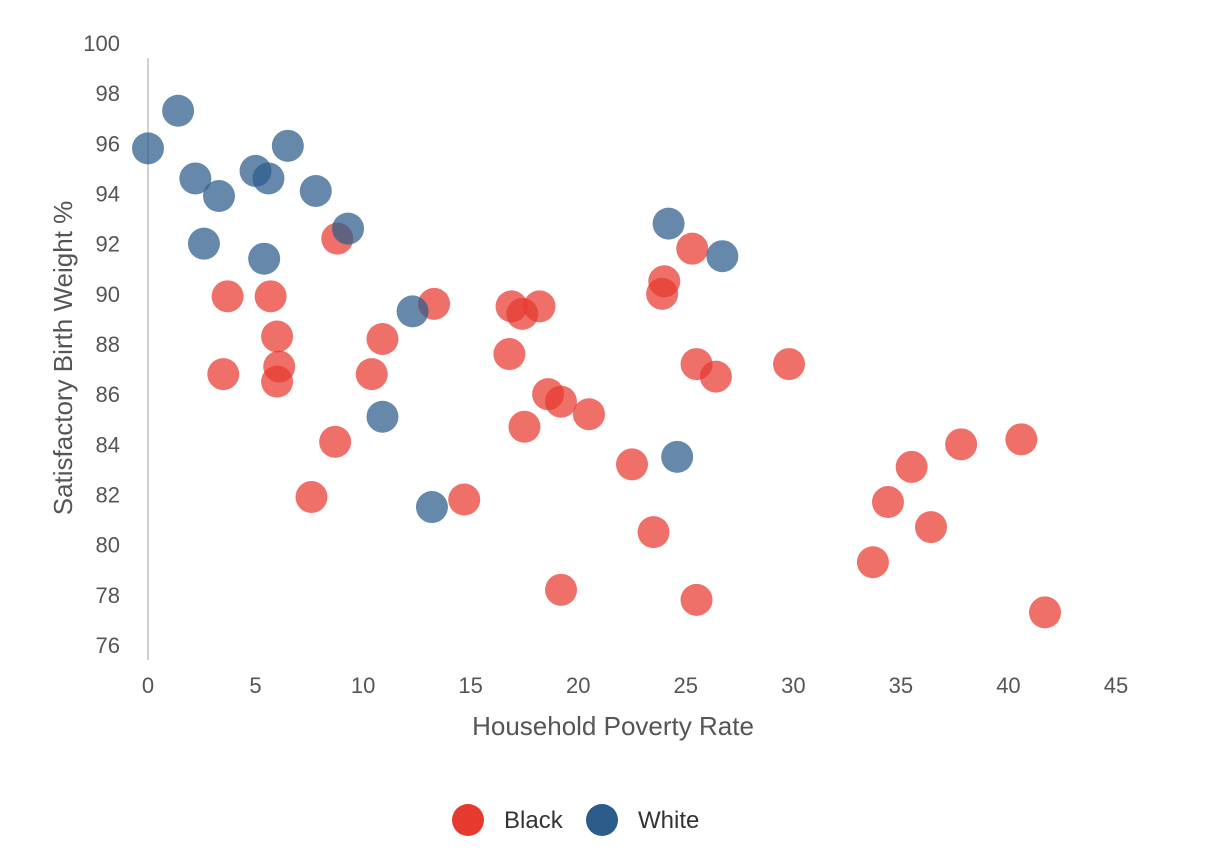 The image size is (1208, 860). What do you see at coordinates (108, 294) in the screenshot?
I see `y-tick-label: 90` at bounding box center [108, 294].